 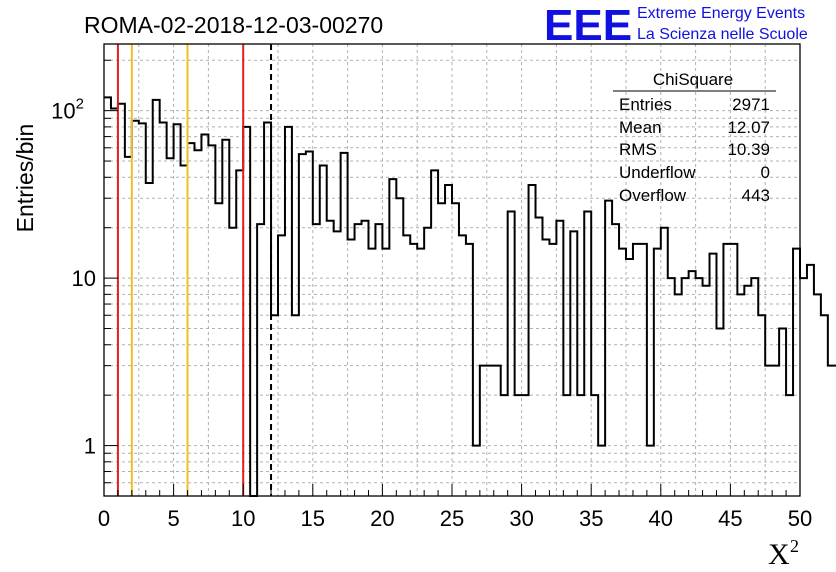 What do you see at coordinates (800, 518) in the screenshot?
I see `x-tick-label: 50` at bounding box center [800, 518].